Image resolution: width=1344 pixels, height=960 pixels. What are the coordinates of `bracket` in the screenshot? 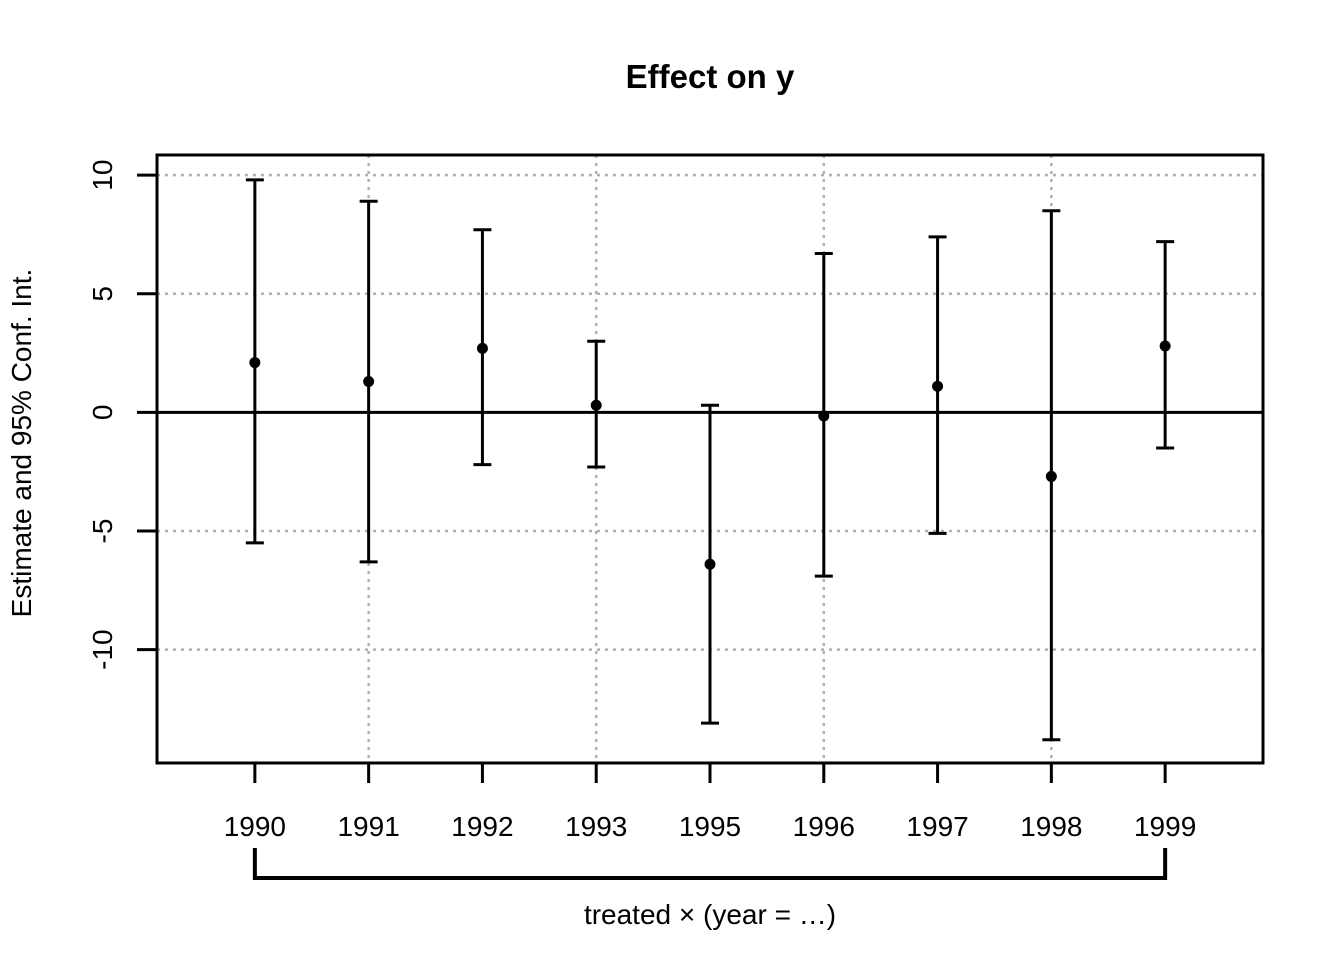 It's located at (710, 864).